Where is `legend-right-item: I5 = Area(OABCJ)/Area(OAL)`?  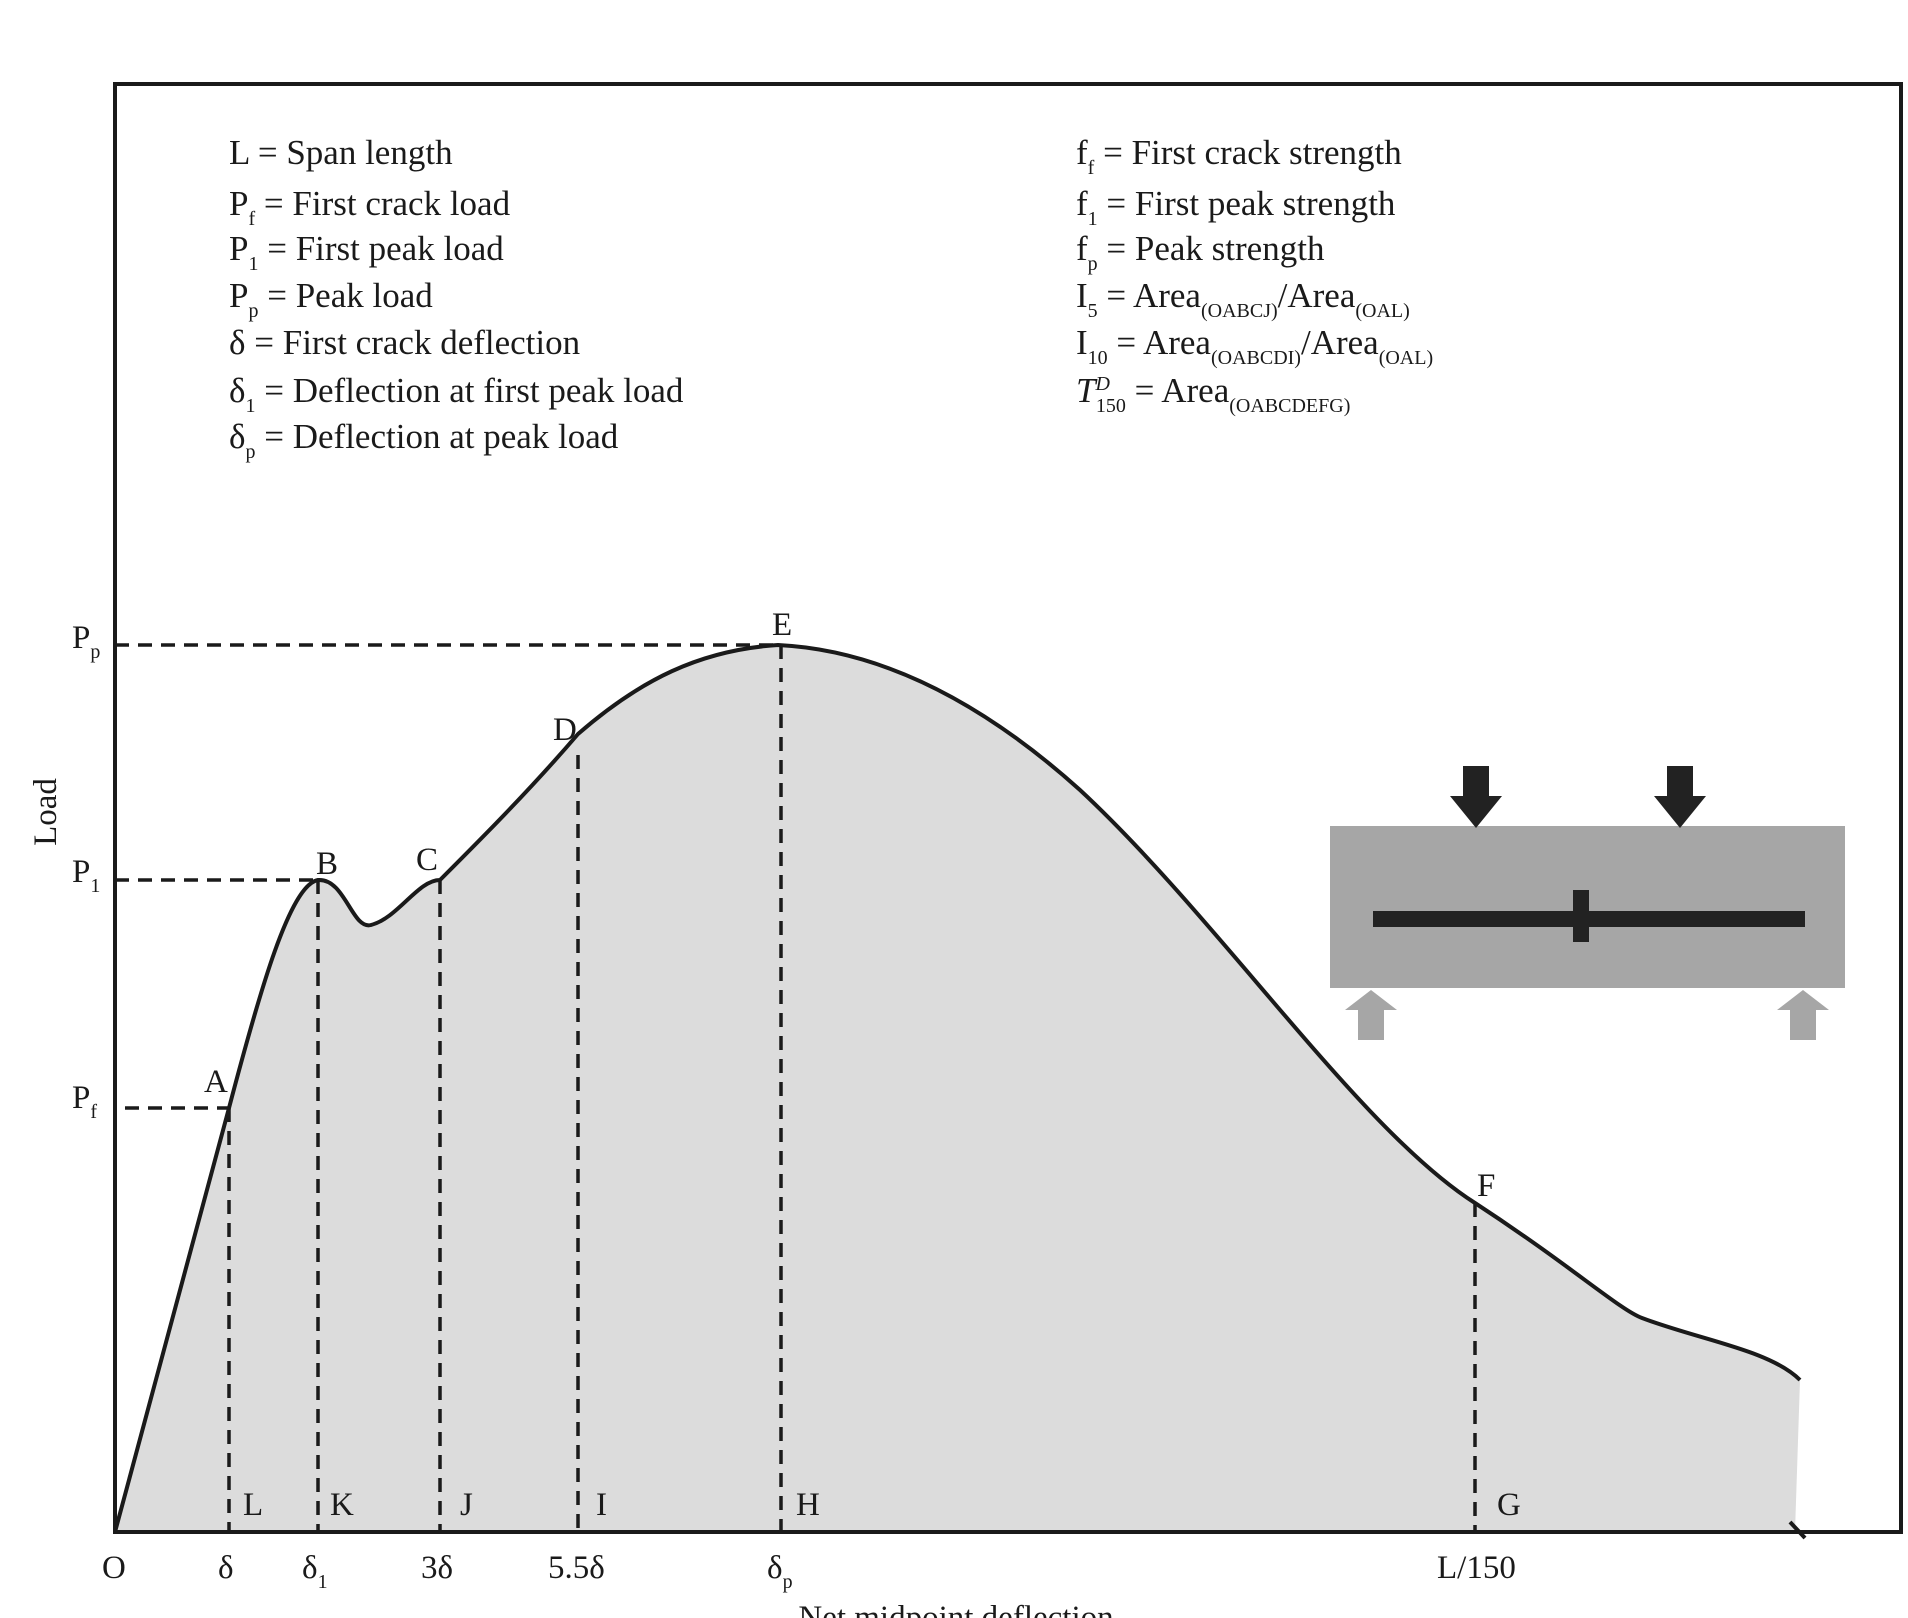 legend-right-item: I5 = Area(OABCJ)/Area(OAL) is located at coordinates (1243, 299).